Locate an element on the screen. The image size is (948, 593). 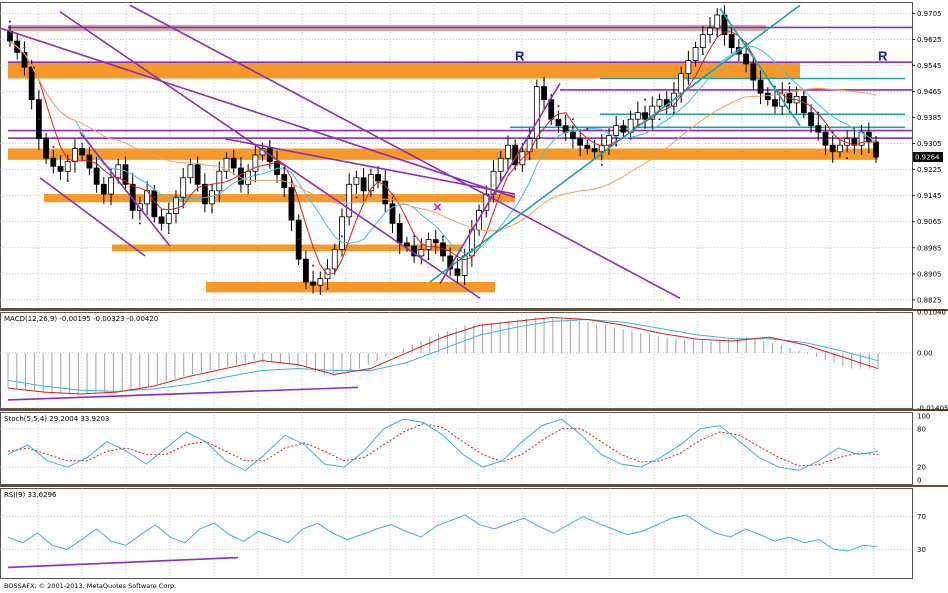
current-price-label: 0.9264 is located at coordinates (927, 157).